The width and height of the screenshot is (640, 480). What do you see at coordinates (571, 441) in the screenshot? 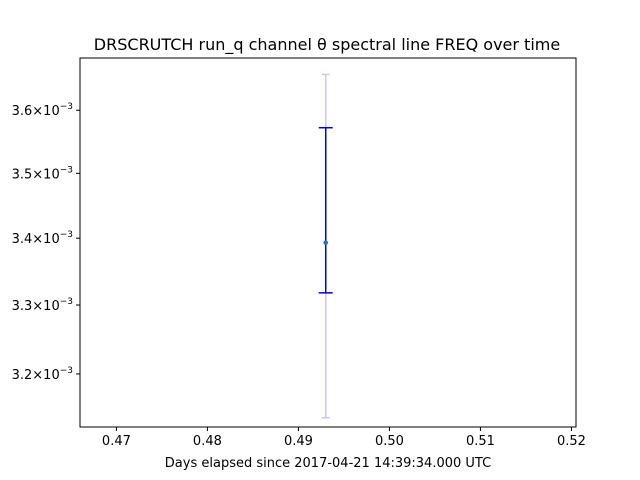
I see `x-tick-label: 0.52` at bounding box center [571, 441].